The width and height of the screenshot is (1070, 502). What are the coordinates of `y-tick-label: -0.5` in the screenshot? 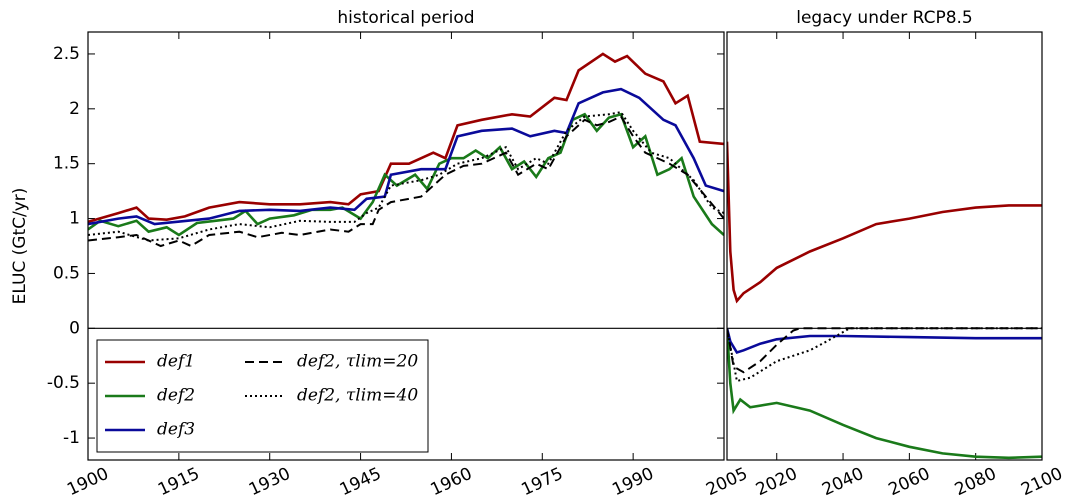 It's located at (63, 383).